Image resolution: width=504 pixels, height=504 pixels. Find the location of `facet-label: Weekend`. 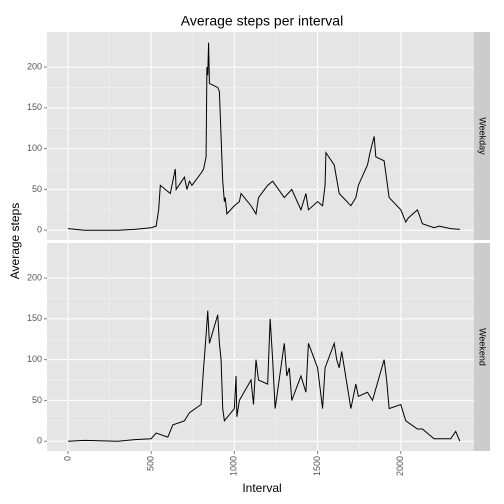

facet-label: Weekend is located at coordinates (483, 347).